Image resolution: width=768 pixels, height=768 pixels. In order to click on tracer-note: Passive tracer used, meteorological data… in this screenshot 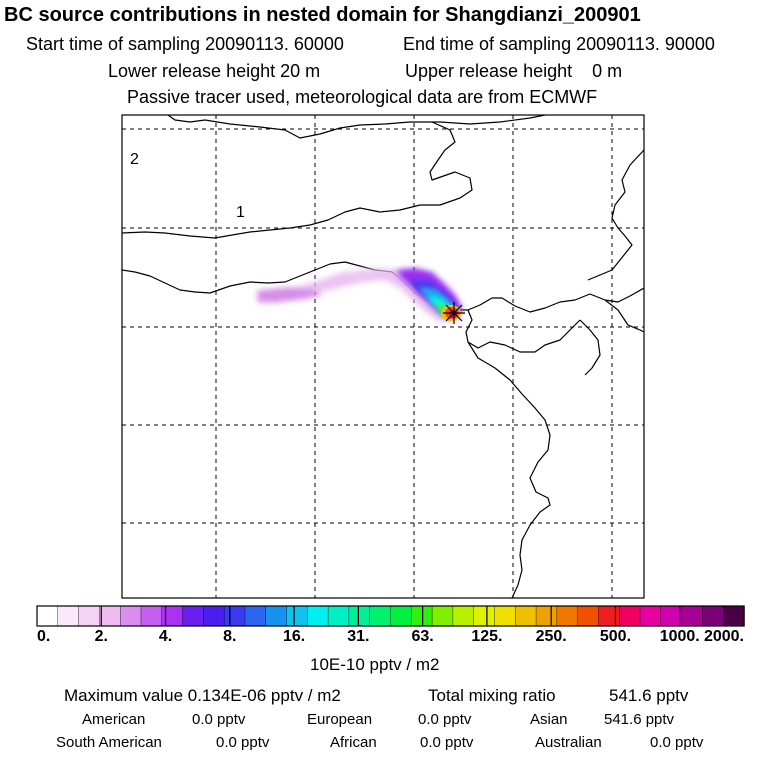, I will do `click(362, 97)`.